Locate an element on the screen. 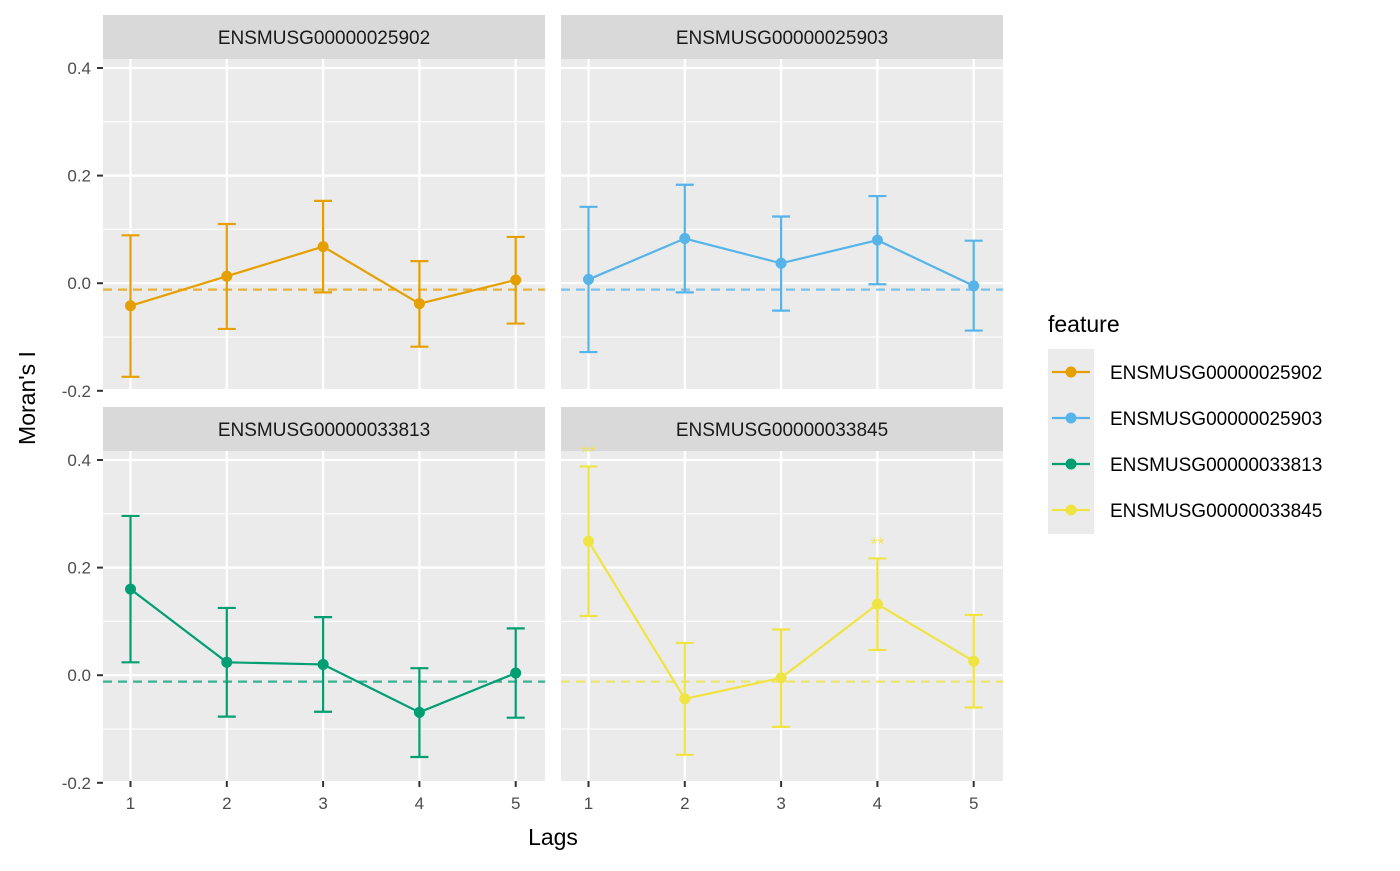  facet-strip-label: ENSMUSG00000025903 is located at coordinates (782, 38).